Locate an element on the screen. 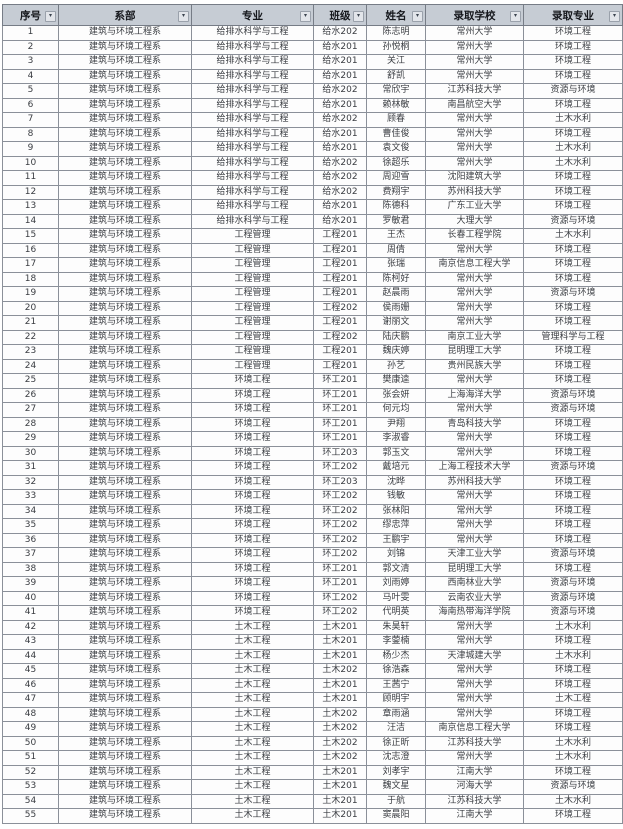  table-cell: 16 is located at coordinates (30, 250).